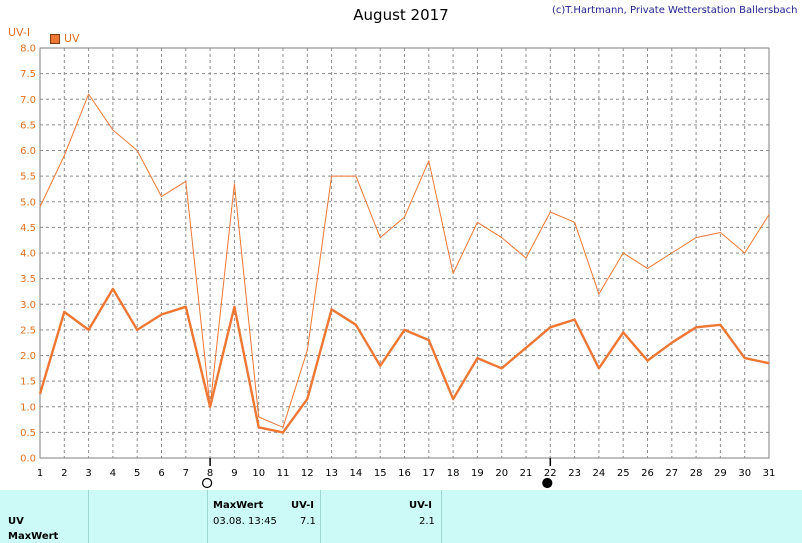 The height and width of the screenshot is (543, 802). Describe the element at coordinates (356, 473) in the screenshot. I see `x-tick-label: 14` at that location.